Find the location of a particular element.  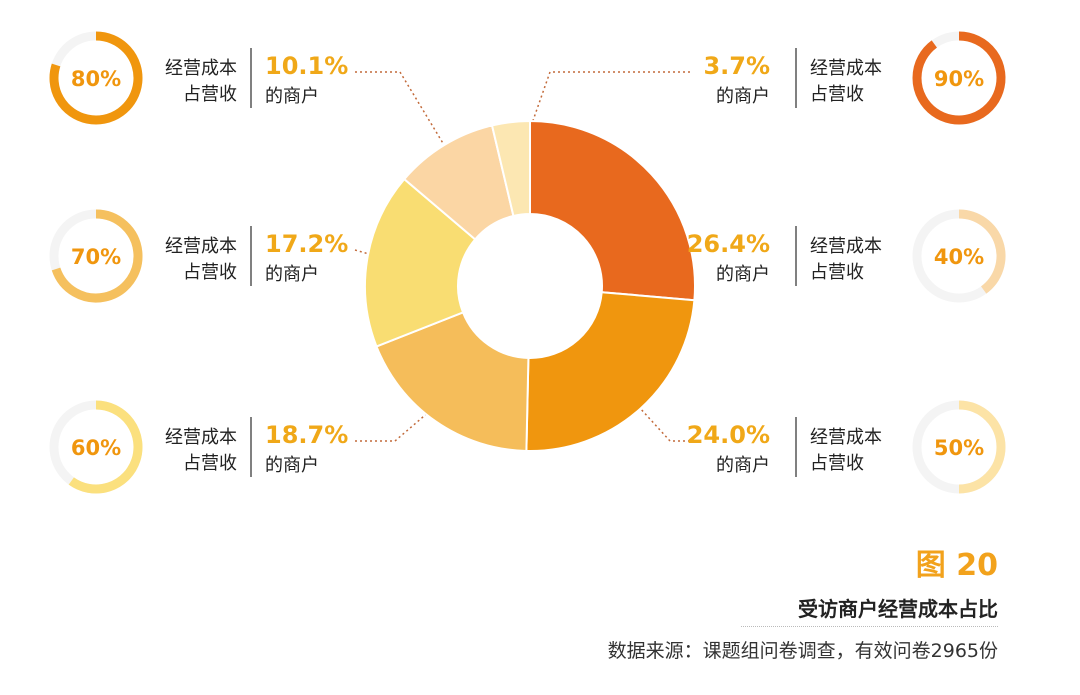

gauge-label: 90% is located at coordinates (959, 79).